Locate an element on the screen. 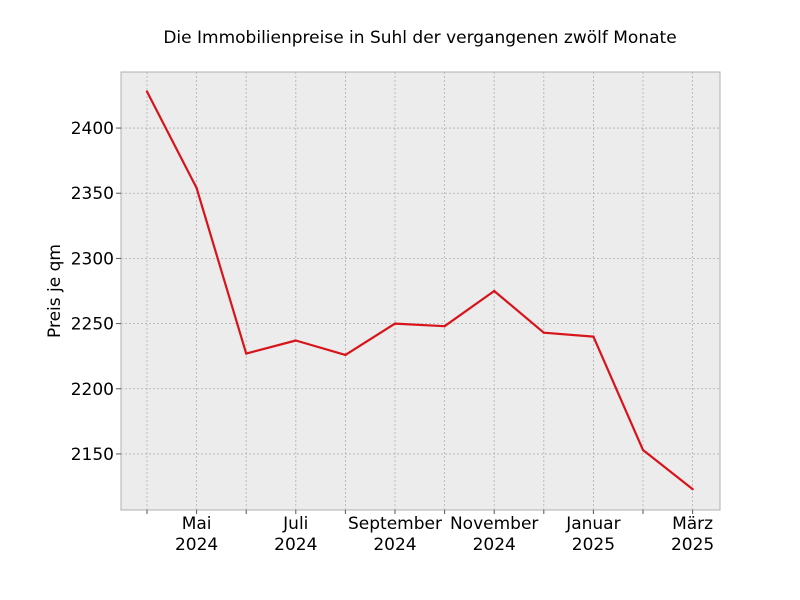  x-tick-label: Mai 2024 is located at coordinates (196, 534).